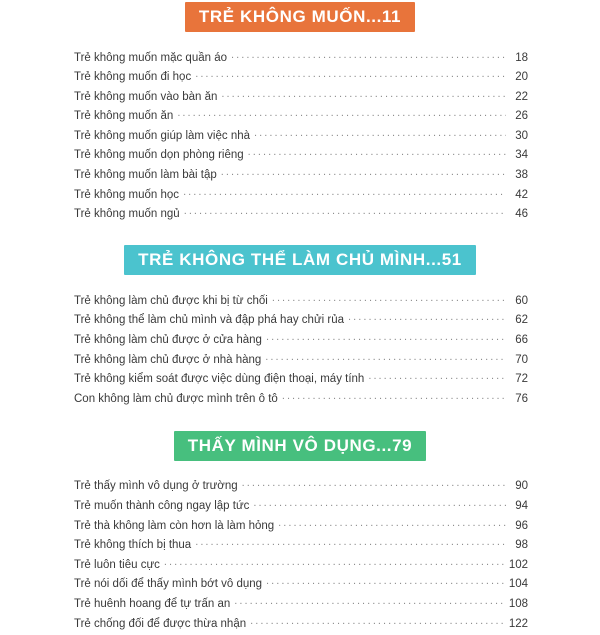  I want to click on toc-entry-page: 98, so click(521, 545).